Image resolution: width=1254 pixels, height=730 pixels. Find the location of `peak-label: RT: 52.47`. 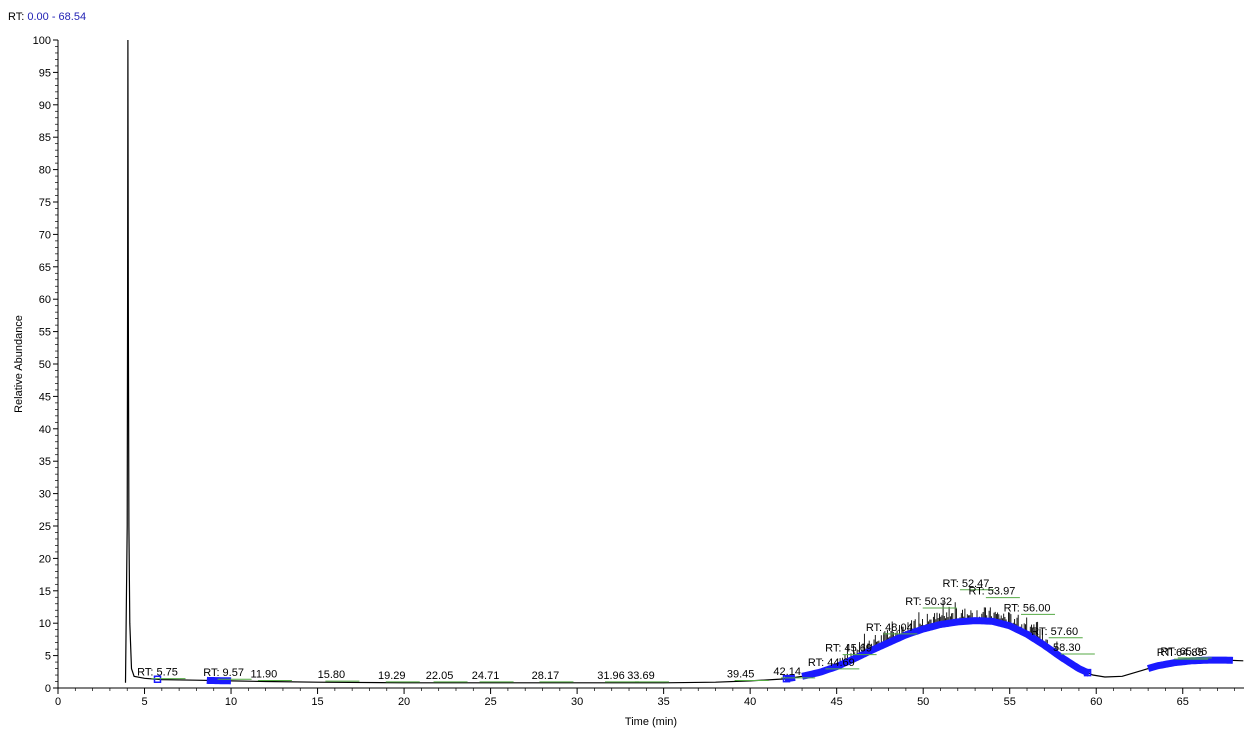

peak-label: RT: 52.47 is located at coordinates (965, 584).